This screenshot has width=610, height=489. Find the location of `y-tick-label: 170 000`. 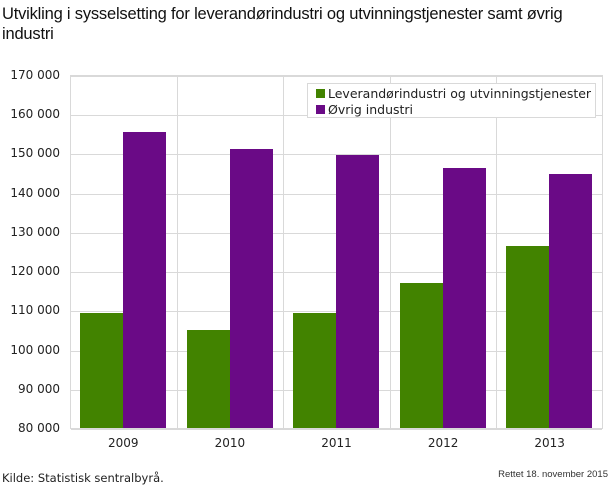

y-tick-label: 170 000 is located at coordinates (35, 75).